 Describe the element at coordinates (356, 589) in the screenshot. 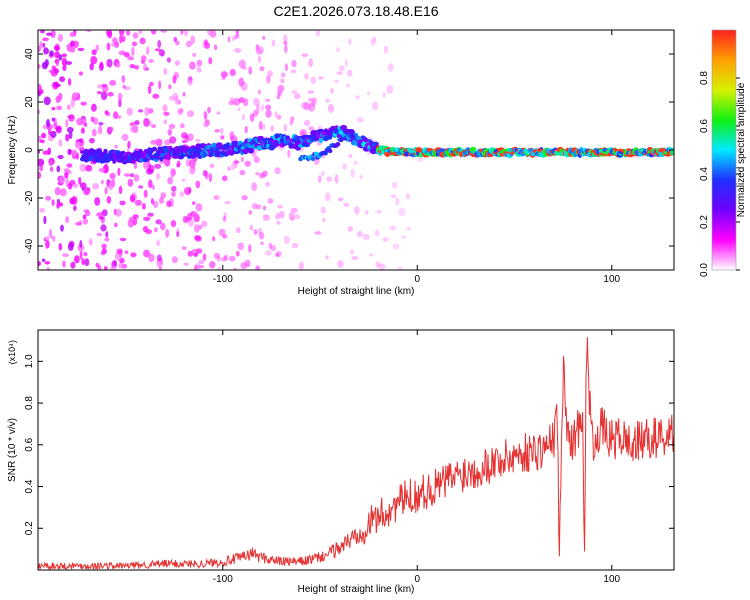

I see `snr-xlabel: Height of straight line (km)` at that location.